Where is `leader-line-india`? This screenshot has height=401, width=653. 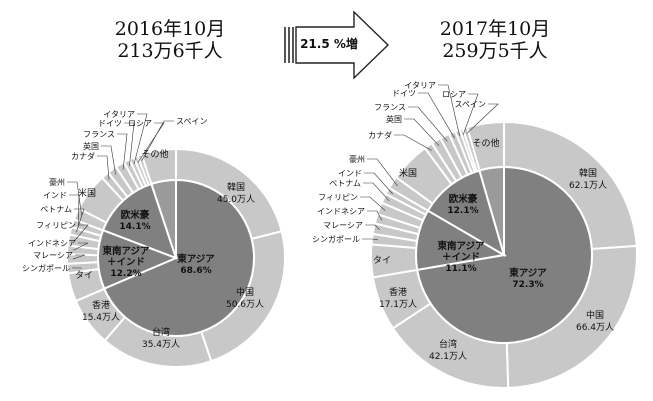 leader-line-india is located at coordinates (378, 183).